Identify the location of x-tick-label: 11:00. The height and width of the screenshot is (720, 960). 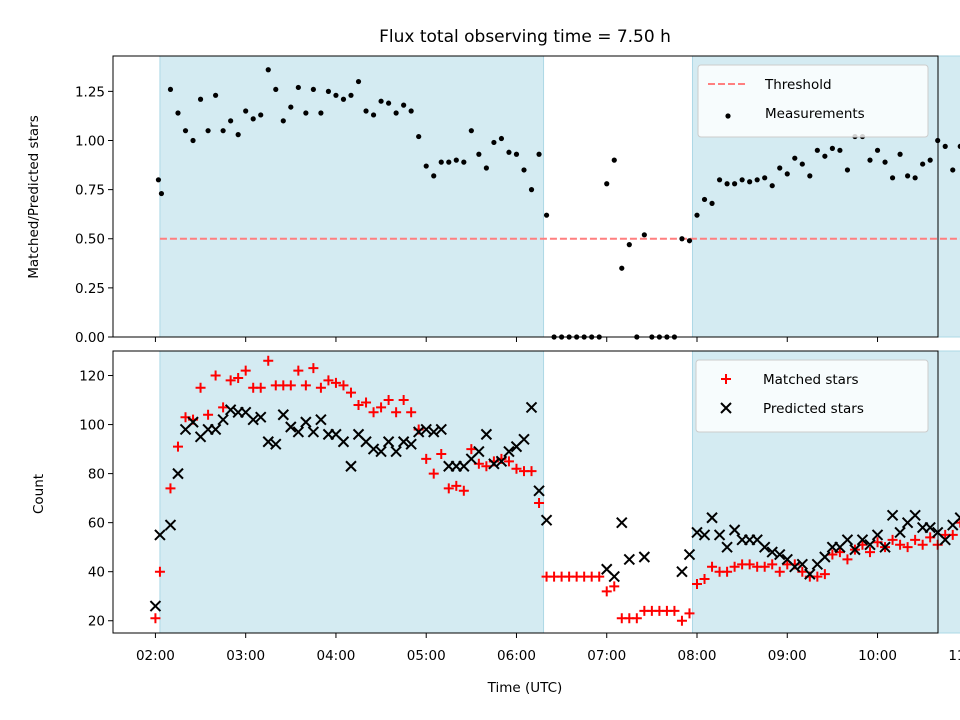
(954, 656).